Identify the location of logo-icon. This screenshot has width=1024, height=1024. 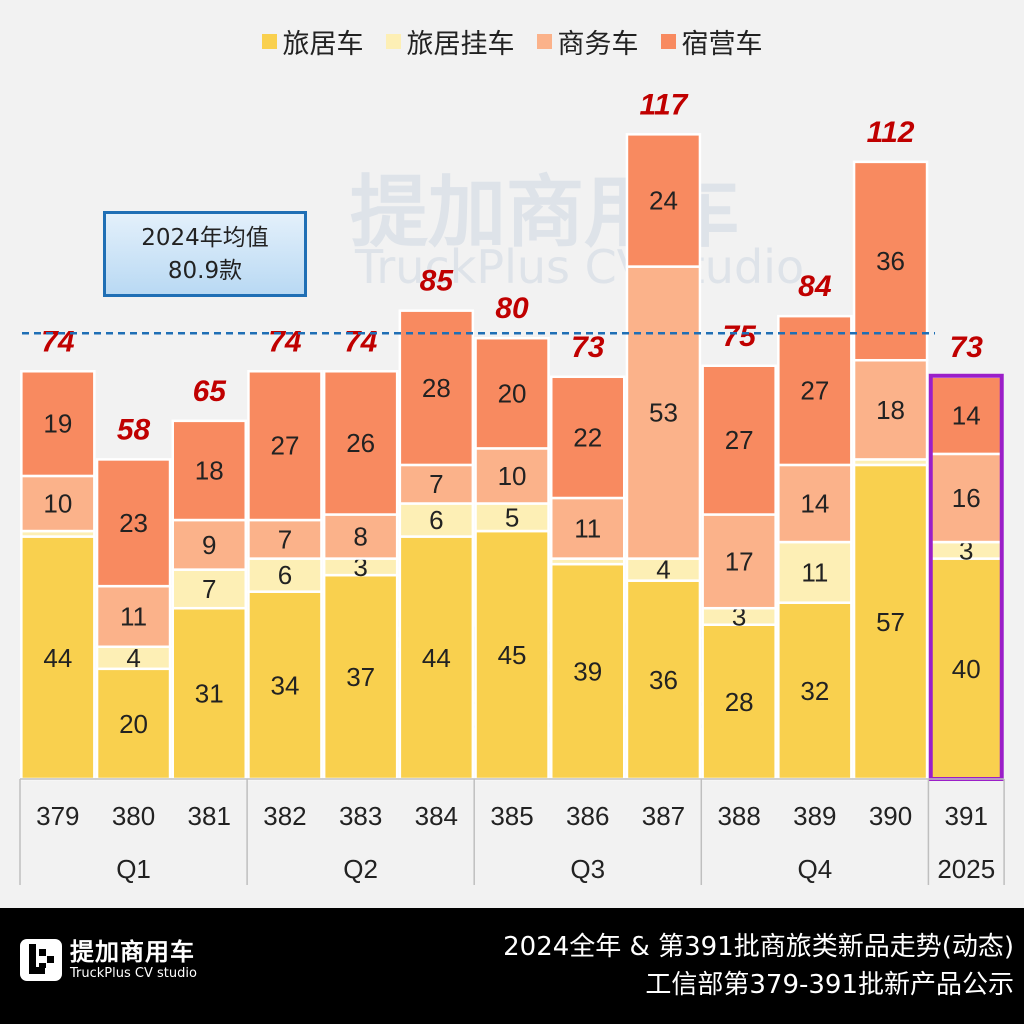
(41, 960).